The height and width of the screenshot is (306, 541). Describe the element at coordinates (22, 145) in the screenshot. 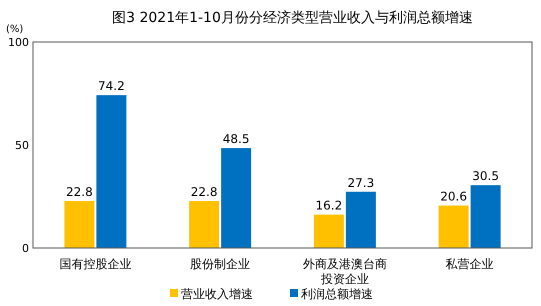

I see `y-tick-label: 50` at that location.